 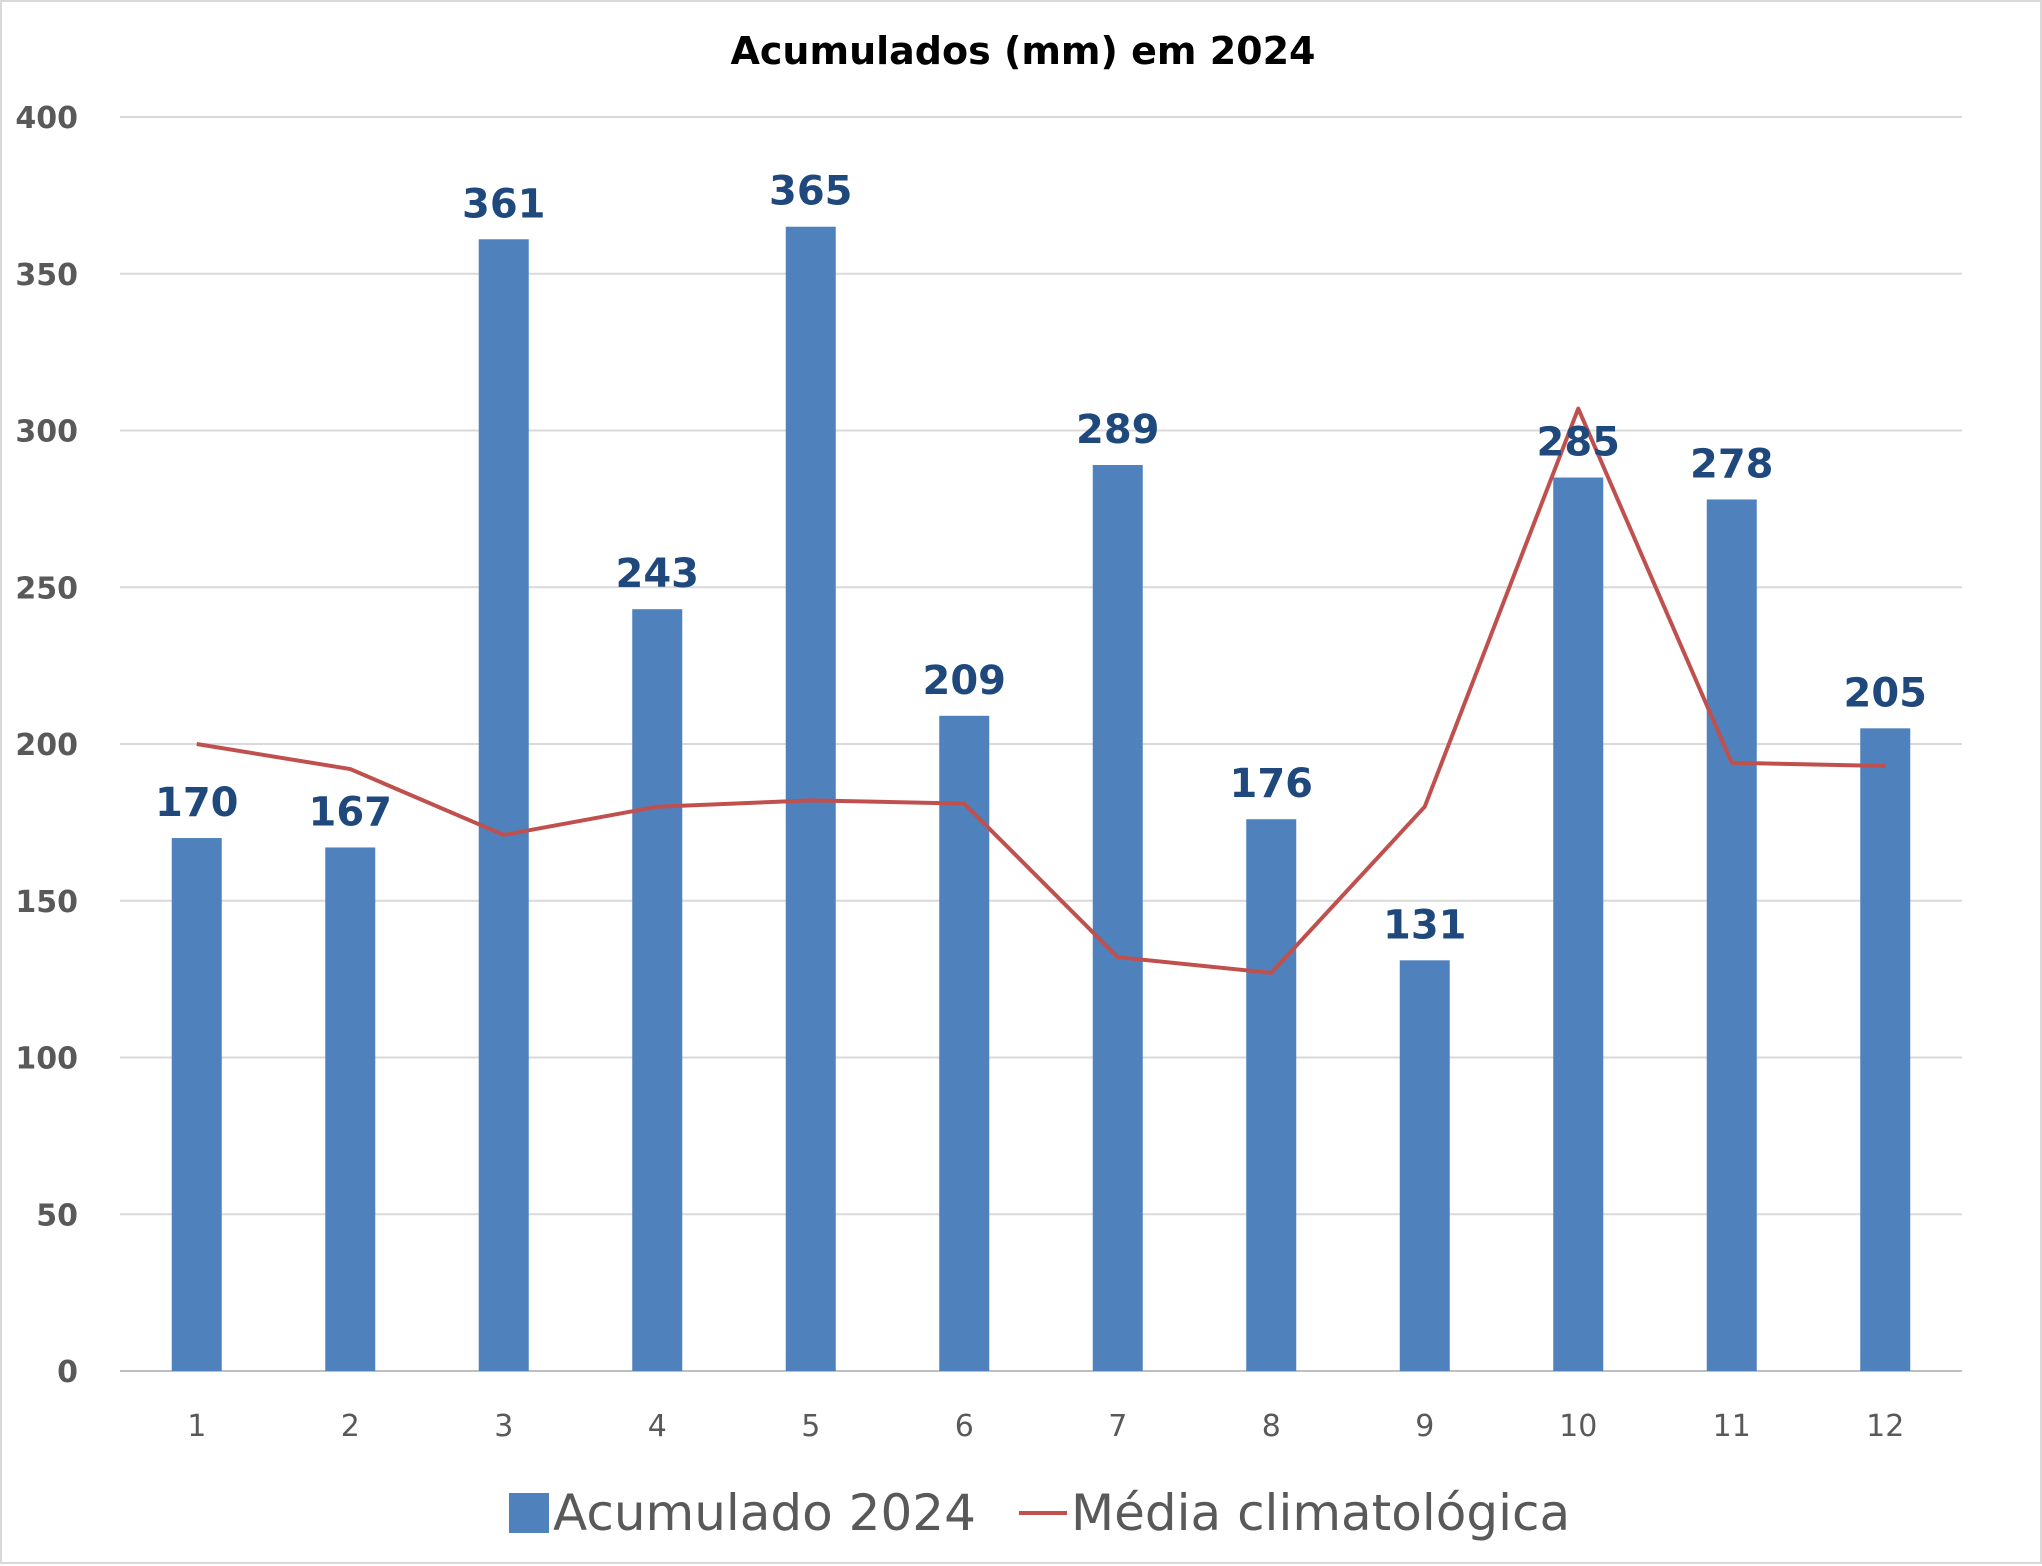 What do you see at coordinates (964, 1426) in the screenshot?
I see `x-tick-label: 6` at bounding box center [964, 1426].